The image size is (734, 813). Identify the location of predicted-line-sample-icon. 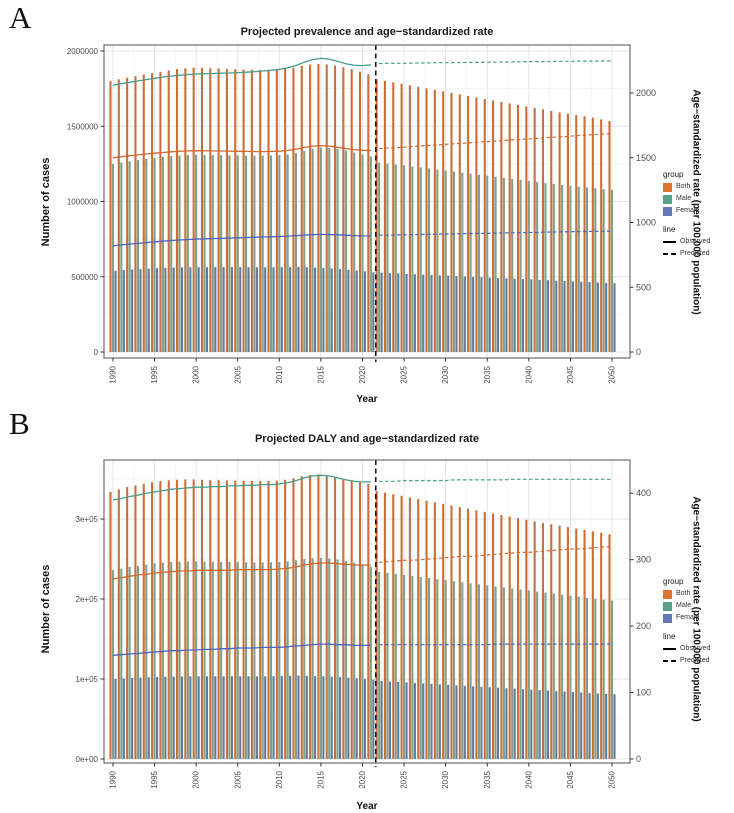
(669, 254).